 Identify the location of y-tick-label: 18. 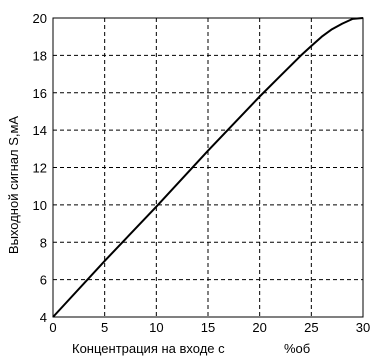
(40, 55).